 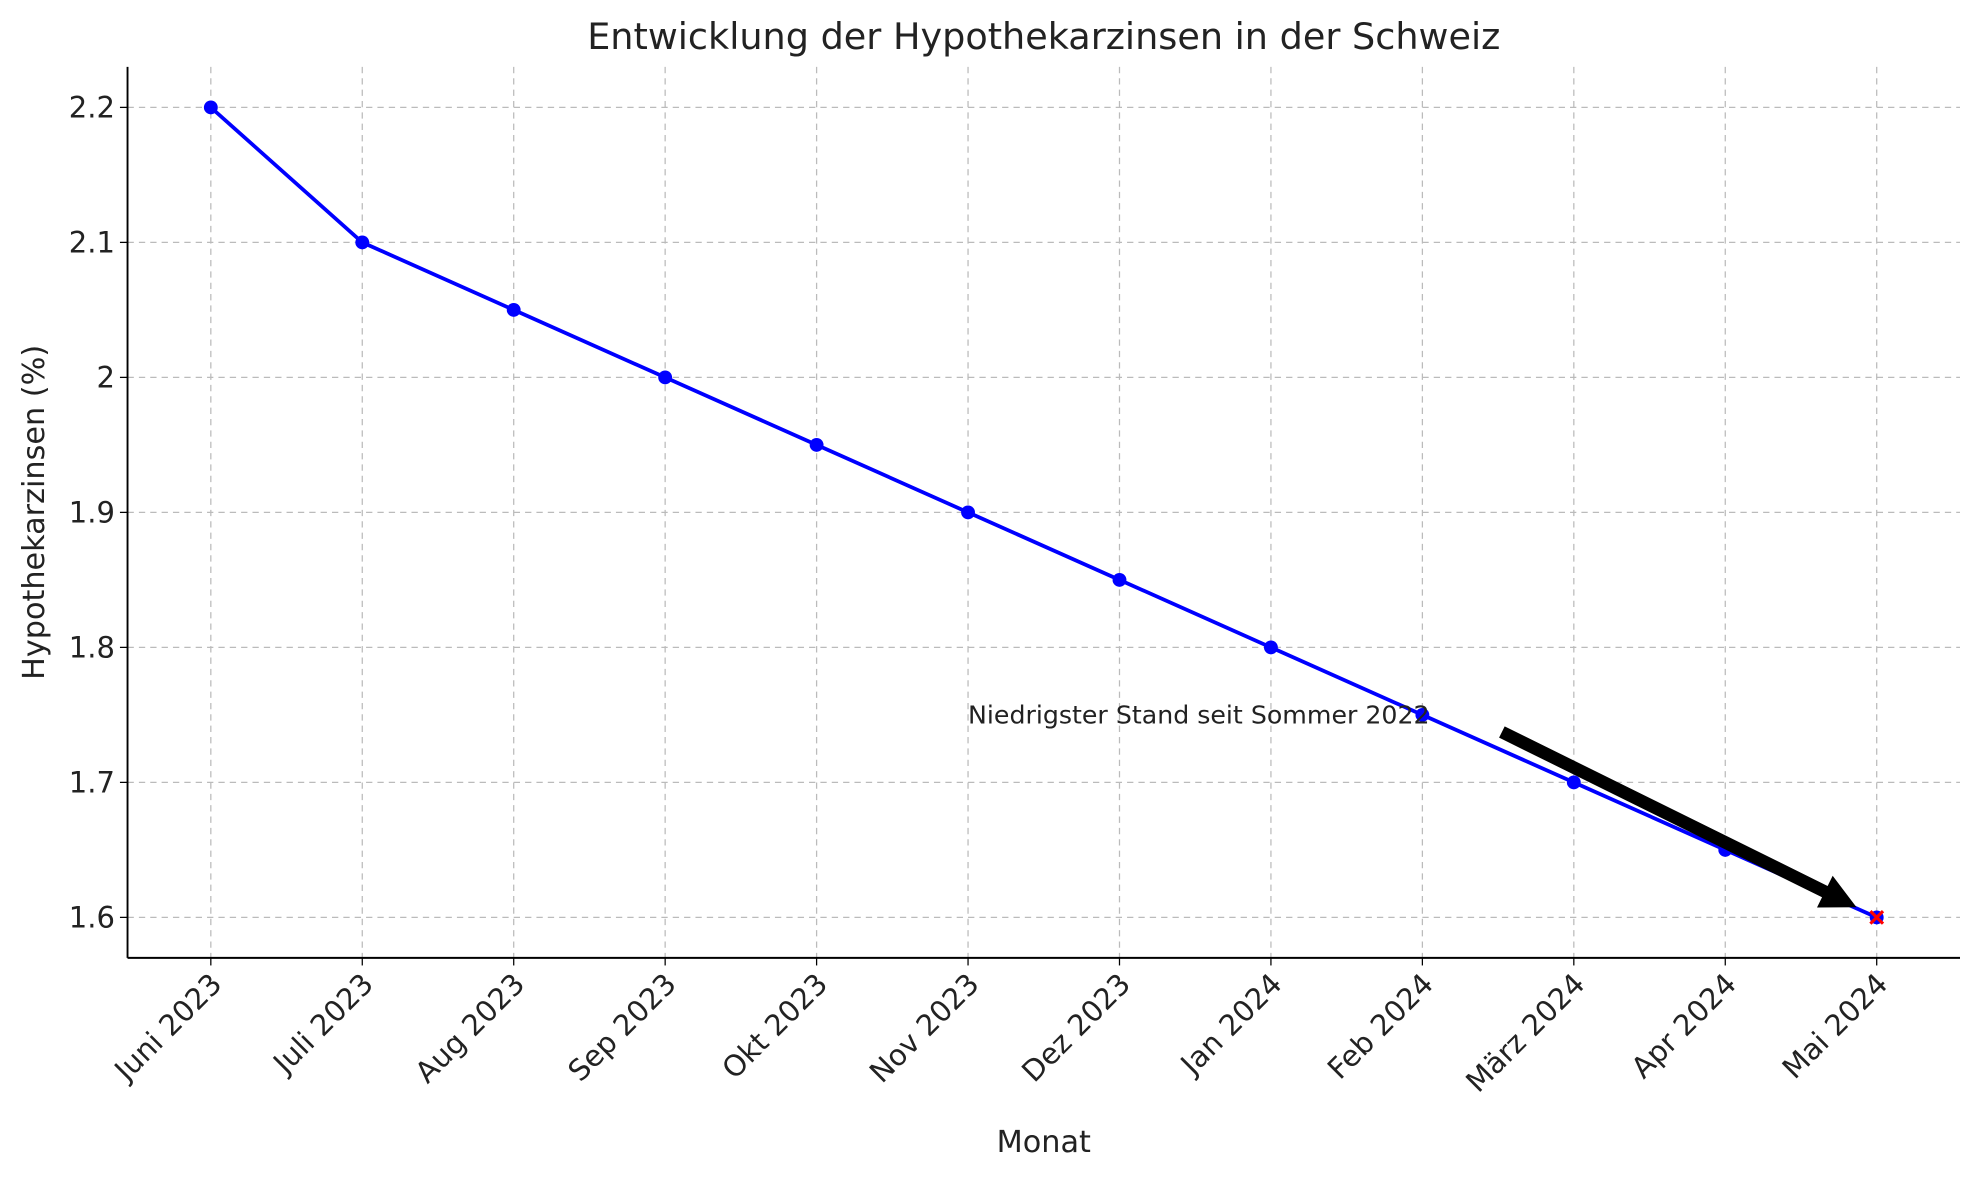 I want to click on y-tick-label: 1.7, so click(x=92, y=782).